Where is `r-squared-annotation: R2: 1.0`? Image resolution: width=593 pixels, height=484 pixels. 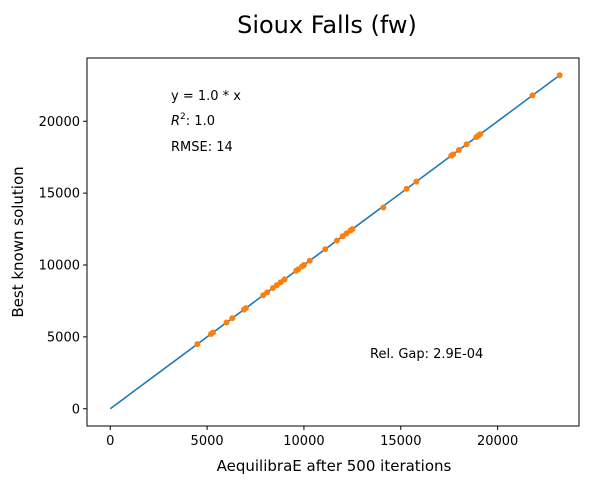
r-squared-annotation: R2: 1.0 is located at coordinates (193, 120).